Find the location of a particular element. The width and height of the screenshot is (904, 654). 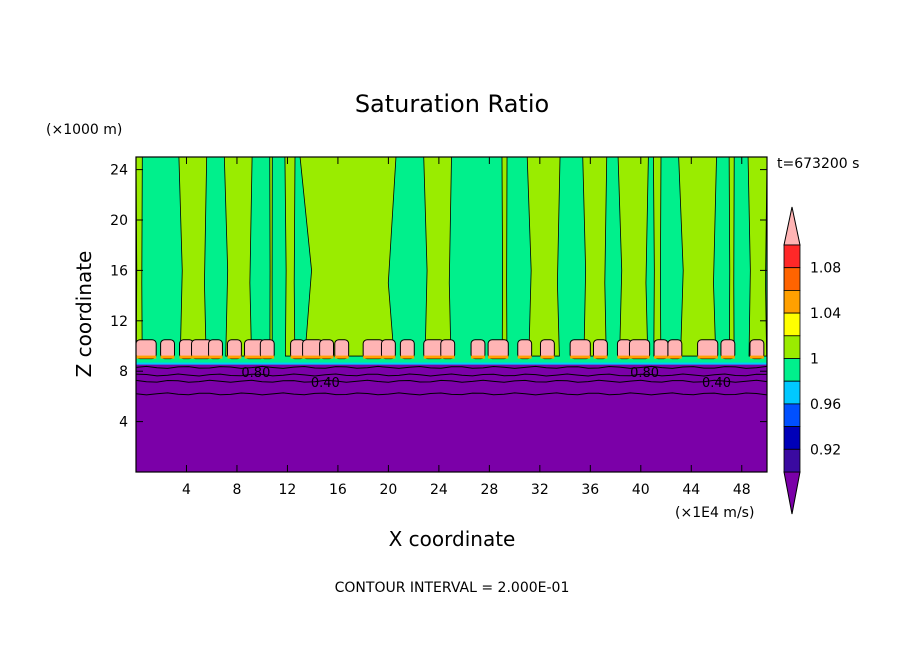

colorbar: 1.08 1.04 1 0.96 0.92 is located at coordinates (812, 360).